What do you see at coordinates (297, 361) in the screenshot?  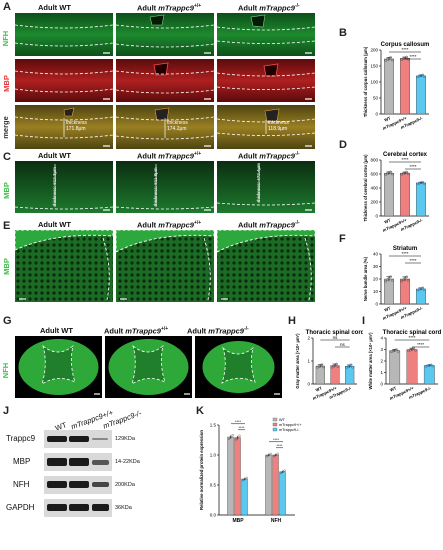 I see `y-axis-label: Gray matter area (×10⁶ μm²)` at bounding box center [297, 361].